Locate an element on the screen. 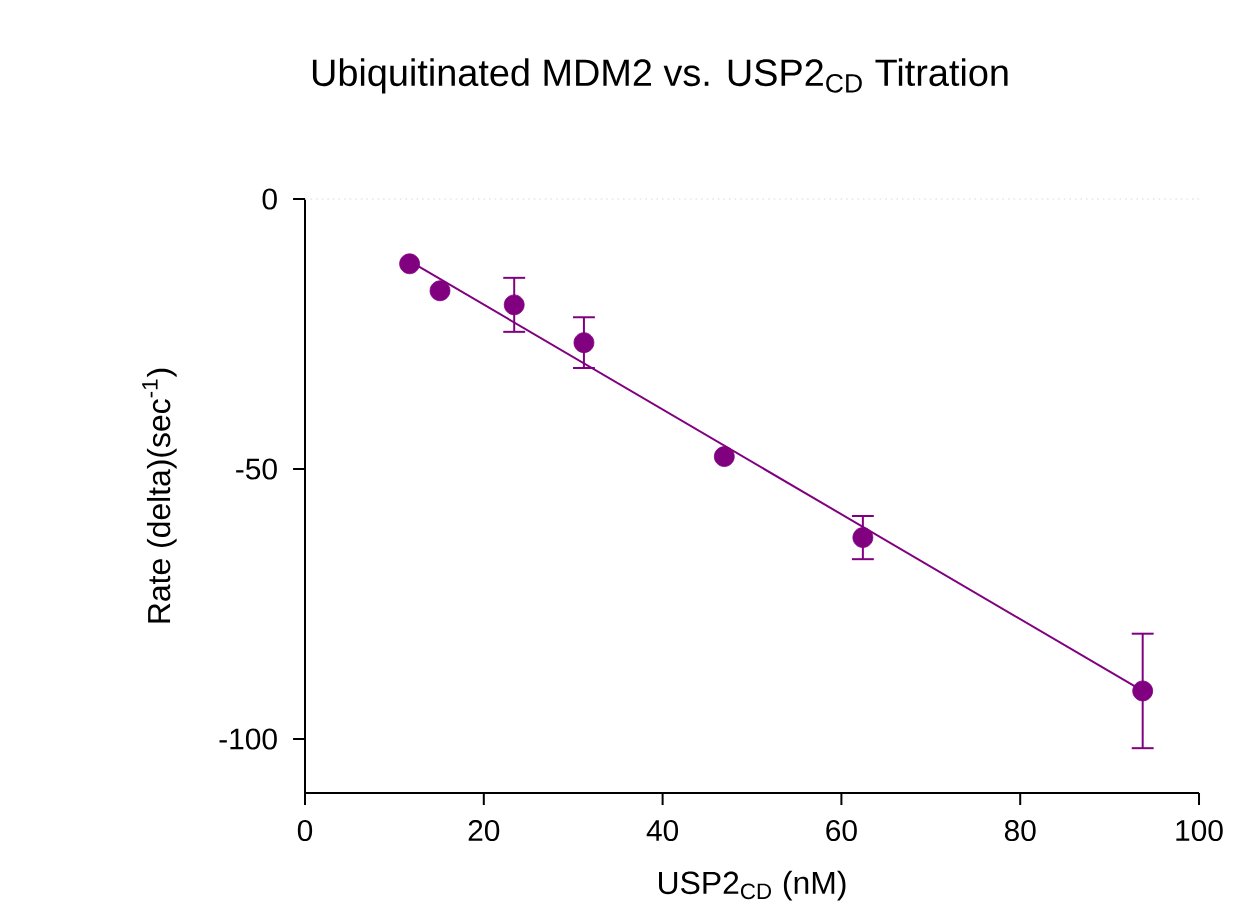  x-tick-label: 80 is located at coordinates (1020, 830).